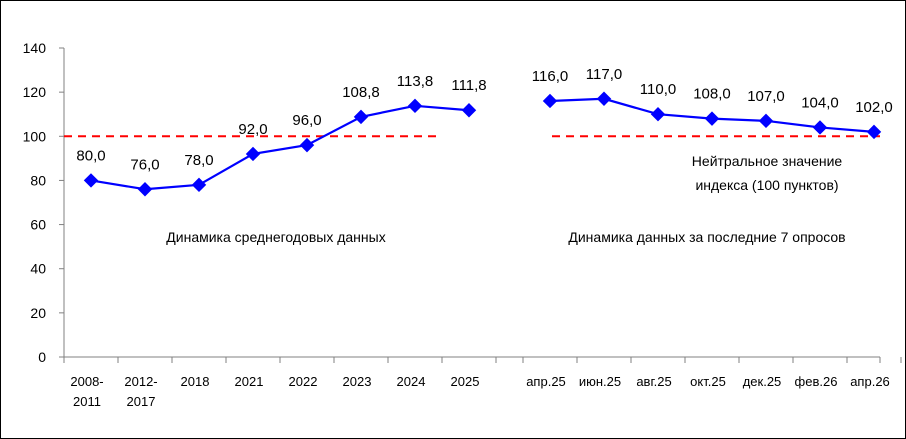  Describe the element at coordinates (195, 381) in the screenshot. I see `x-tick-label: 2018` at that location.